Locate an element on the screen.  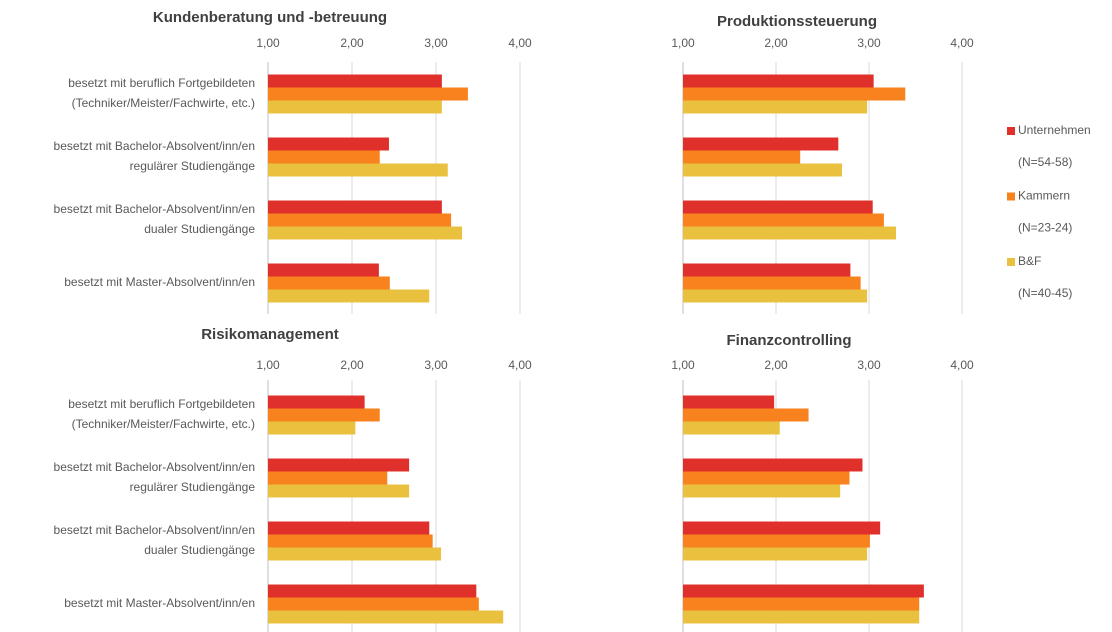
legend-sample: (N=23-24) is located at coordinates (1045, 228).